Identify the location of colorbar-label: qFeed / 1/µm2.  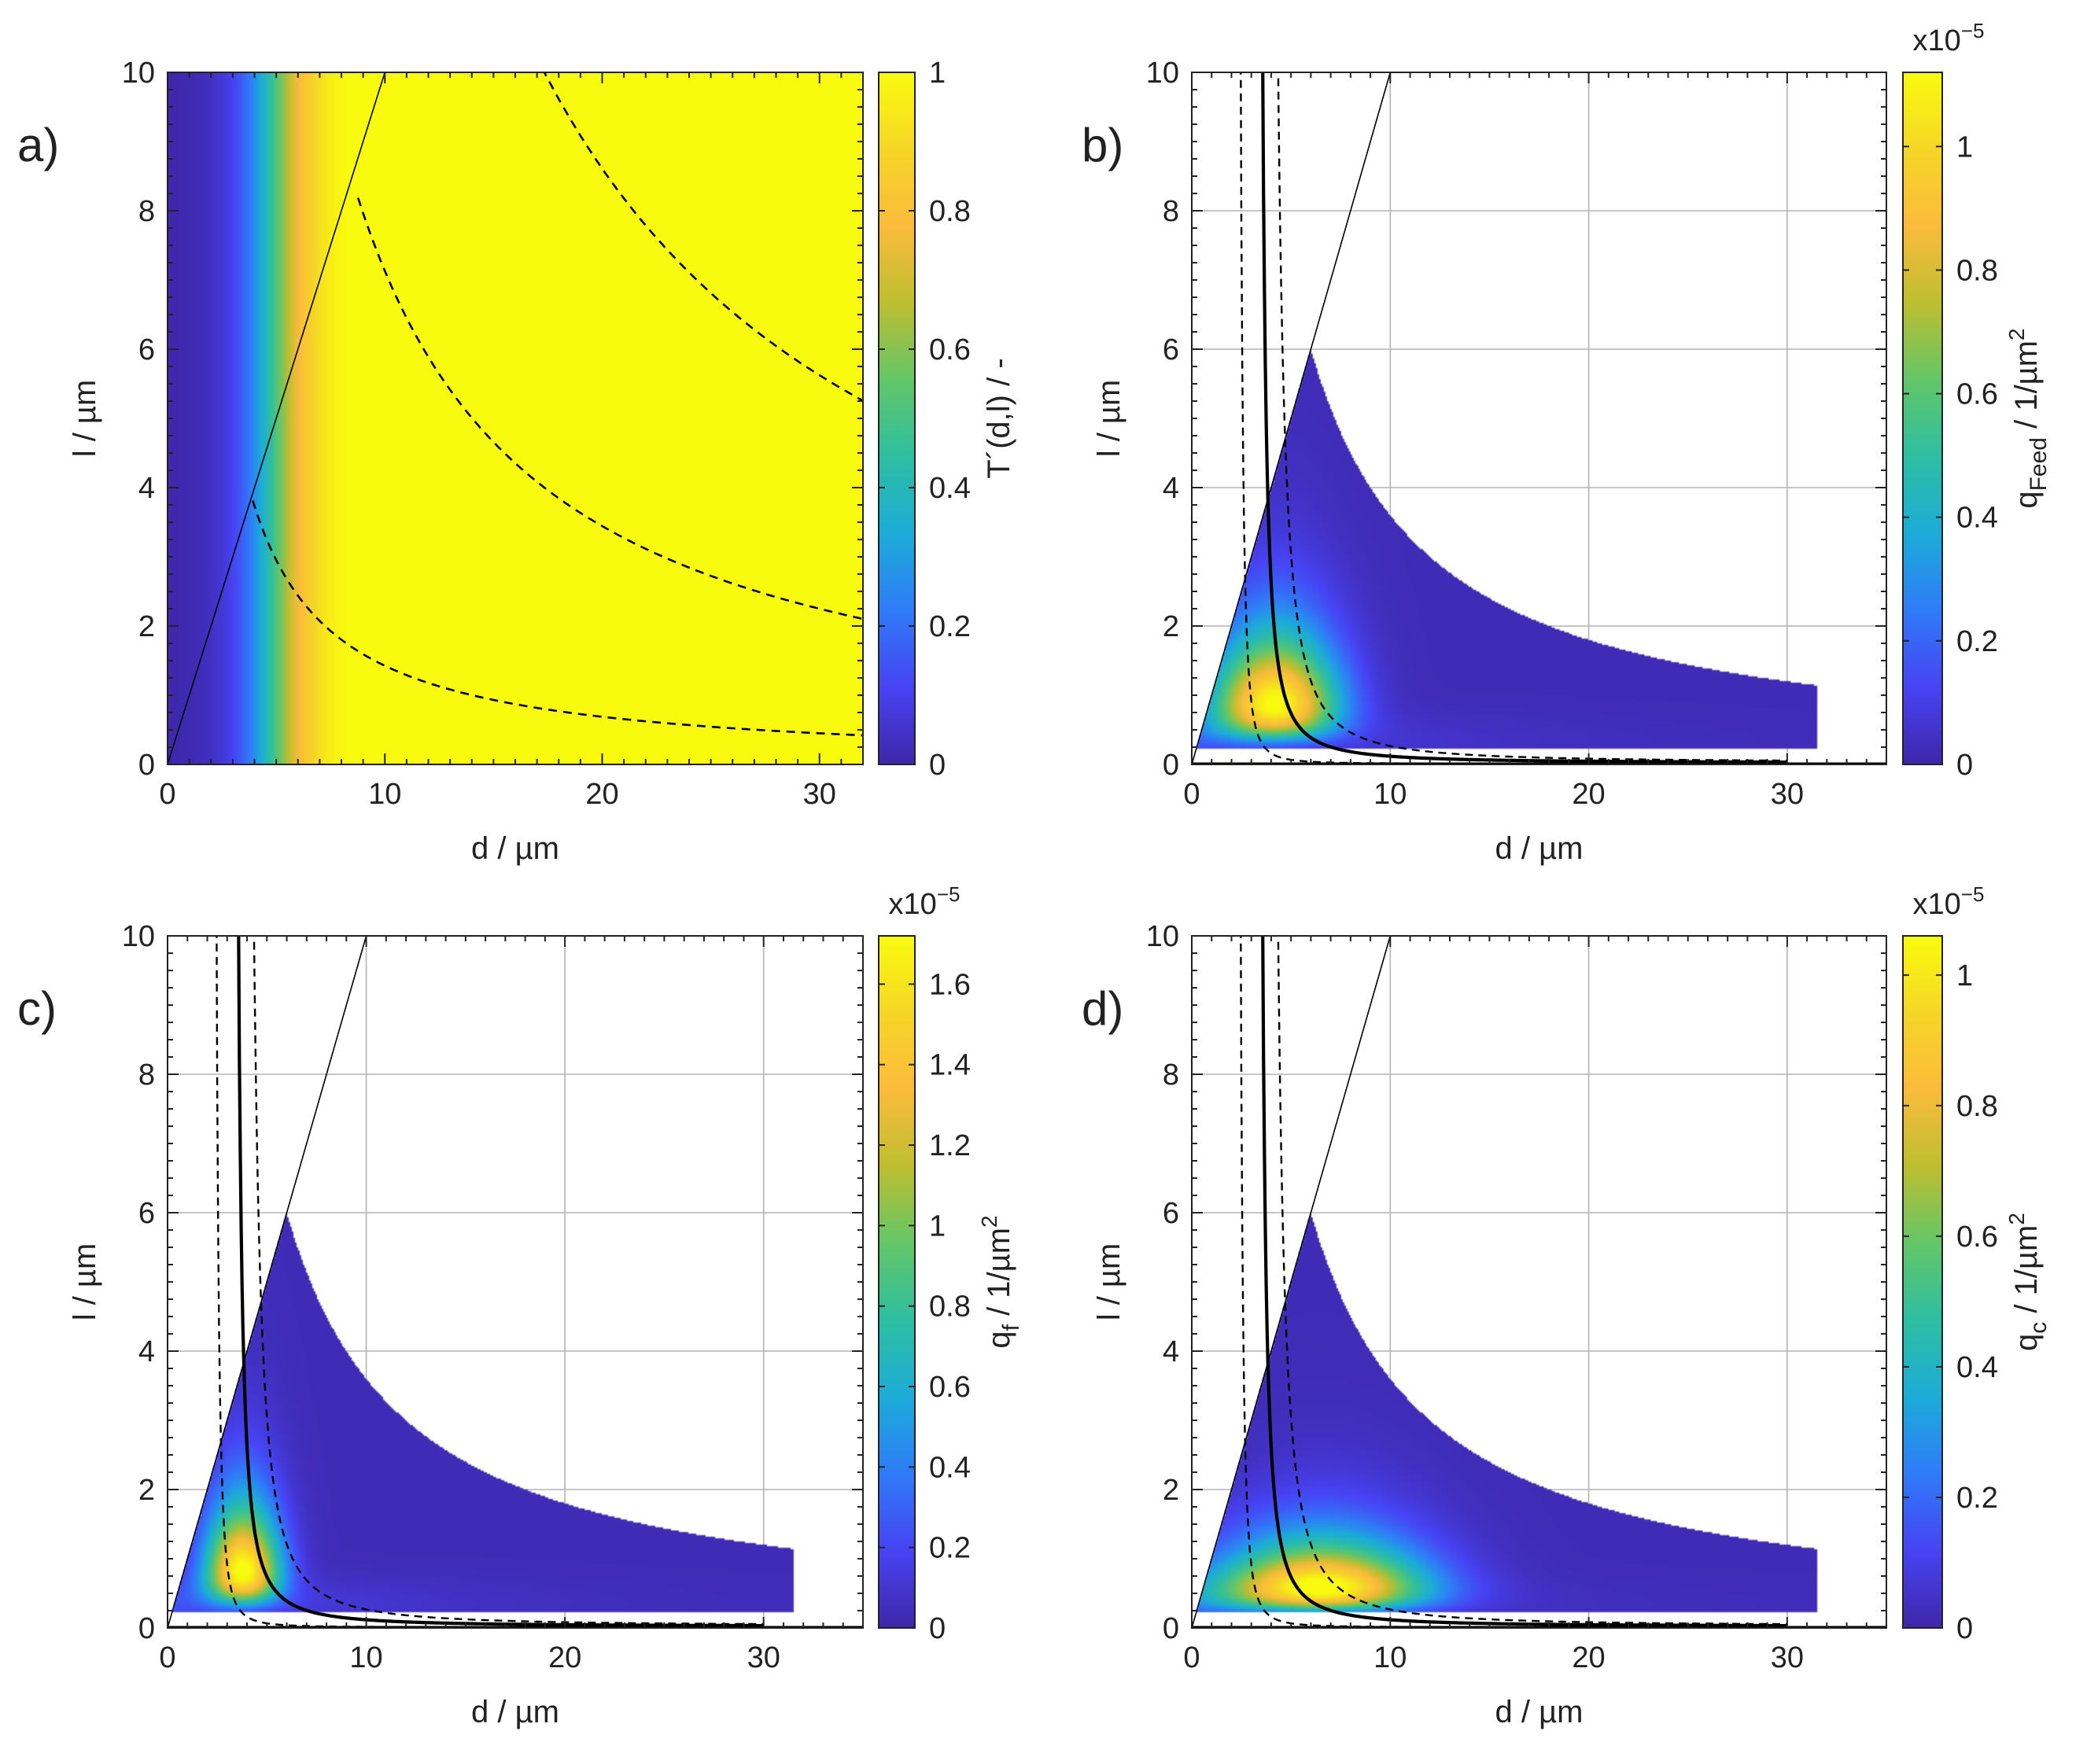
(2028, 418).